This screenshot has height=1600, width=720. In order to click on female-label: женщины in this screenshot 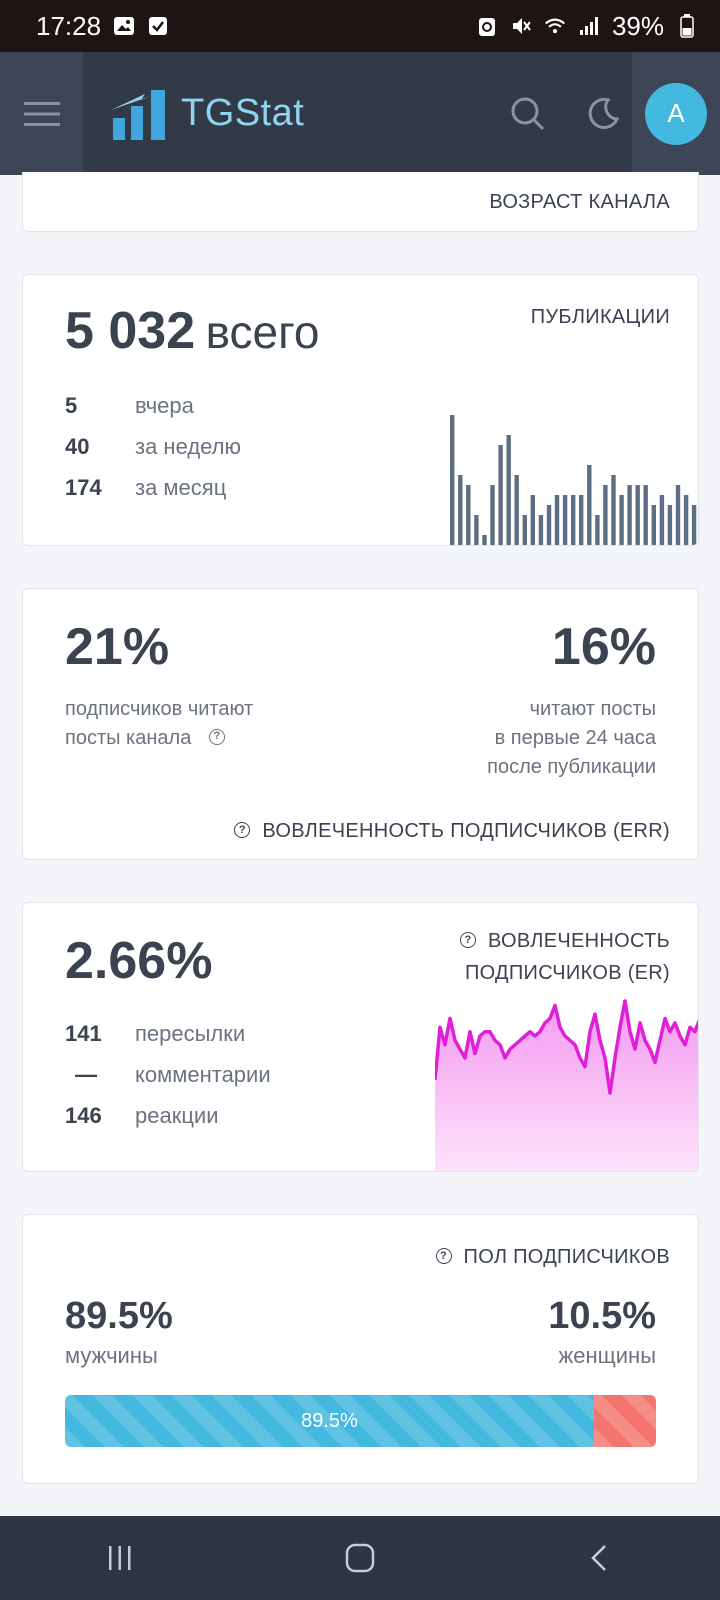, I will do `click(607, 1355)`.